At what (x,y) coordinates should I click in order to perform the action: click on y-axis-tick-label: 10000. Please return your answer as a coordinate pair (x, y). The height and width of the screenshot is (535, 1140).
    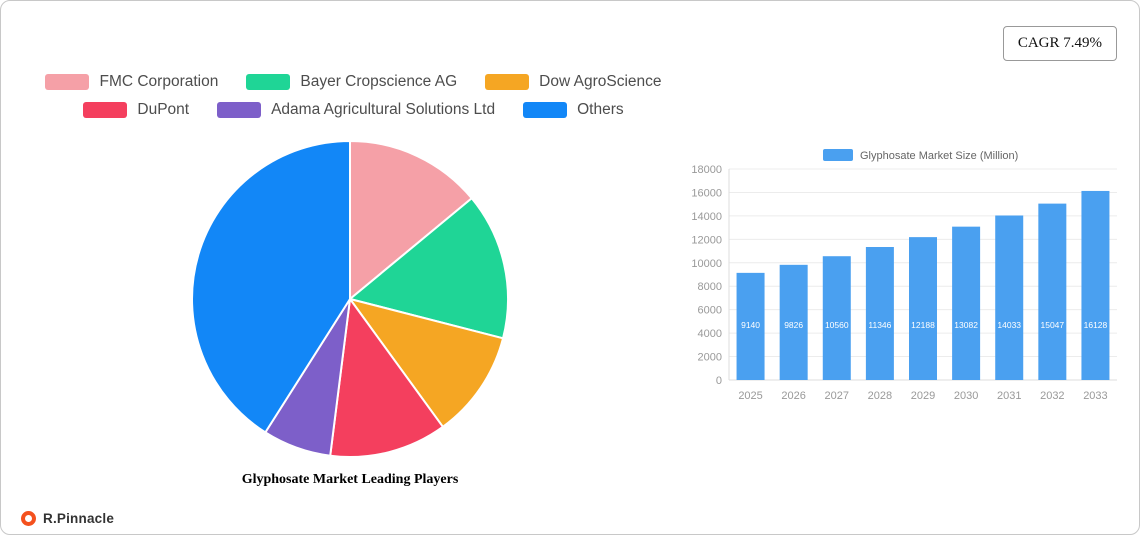
    Looking at the image, I should click on (706, 264).